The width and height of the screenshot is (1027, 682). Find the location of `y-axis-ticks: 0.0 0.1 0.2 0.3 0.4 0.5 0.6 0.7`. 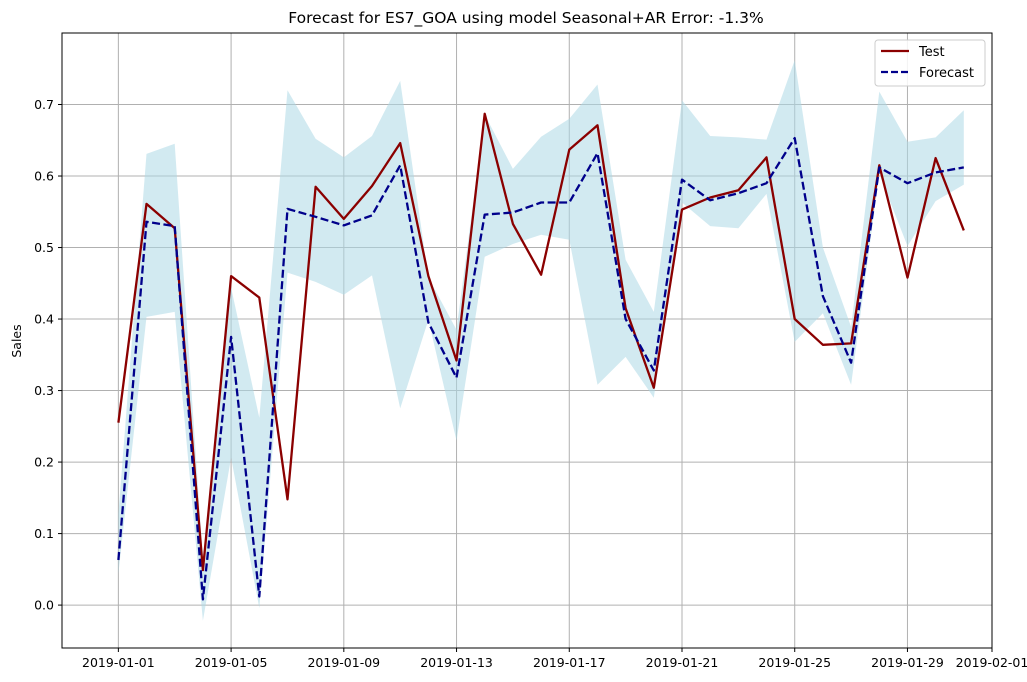

y-axis-ticks: 0.0 0.1 0.2 0.3 0.4 0.5 0.6 0.7 is located at coordinates (48, 355).